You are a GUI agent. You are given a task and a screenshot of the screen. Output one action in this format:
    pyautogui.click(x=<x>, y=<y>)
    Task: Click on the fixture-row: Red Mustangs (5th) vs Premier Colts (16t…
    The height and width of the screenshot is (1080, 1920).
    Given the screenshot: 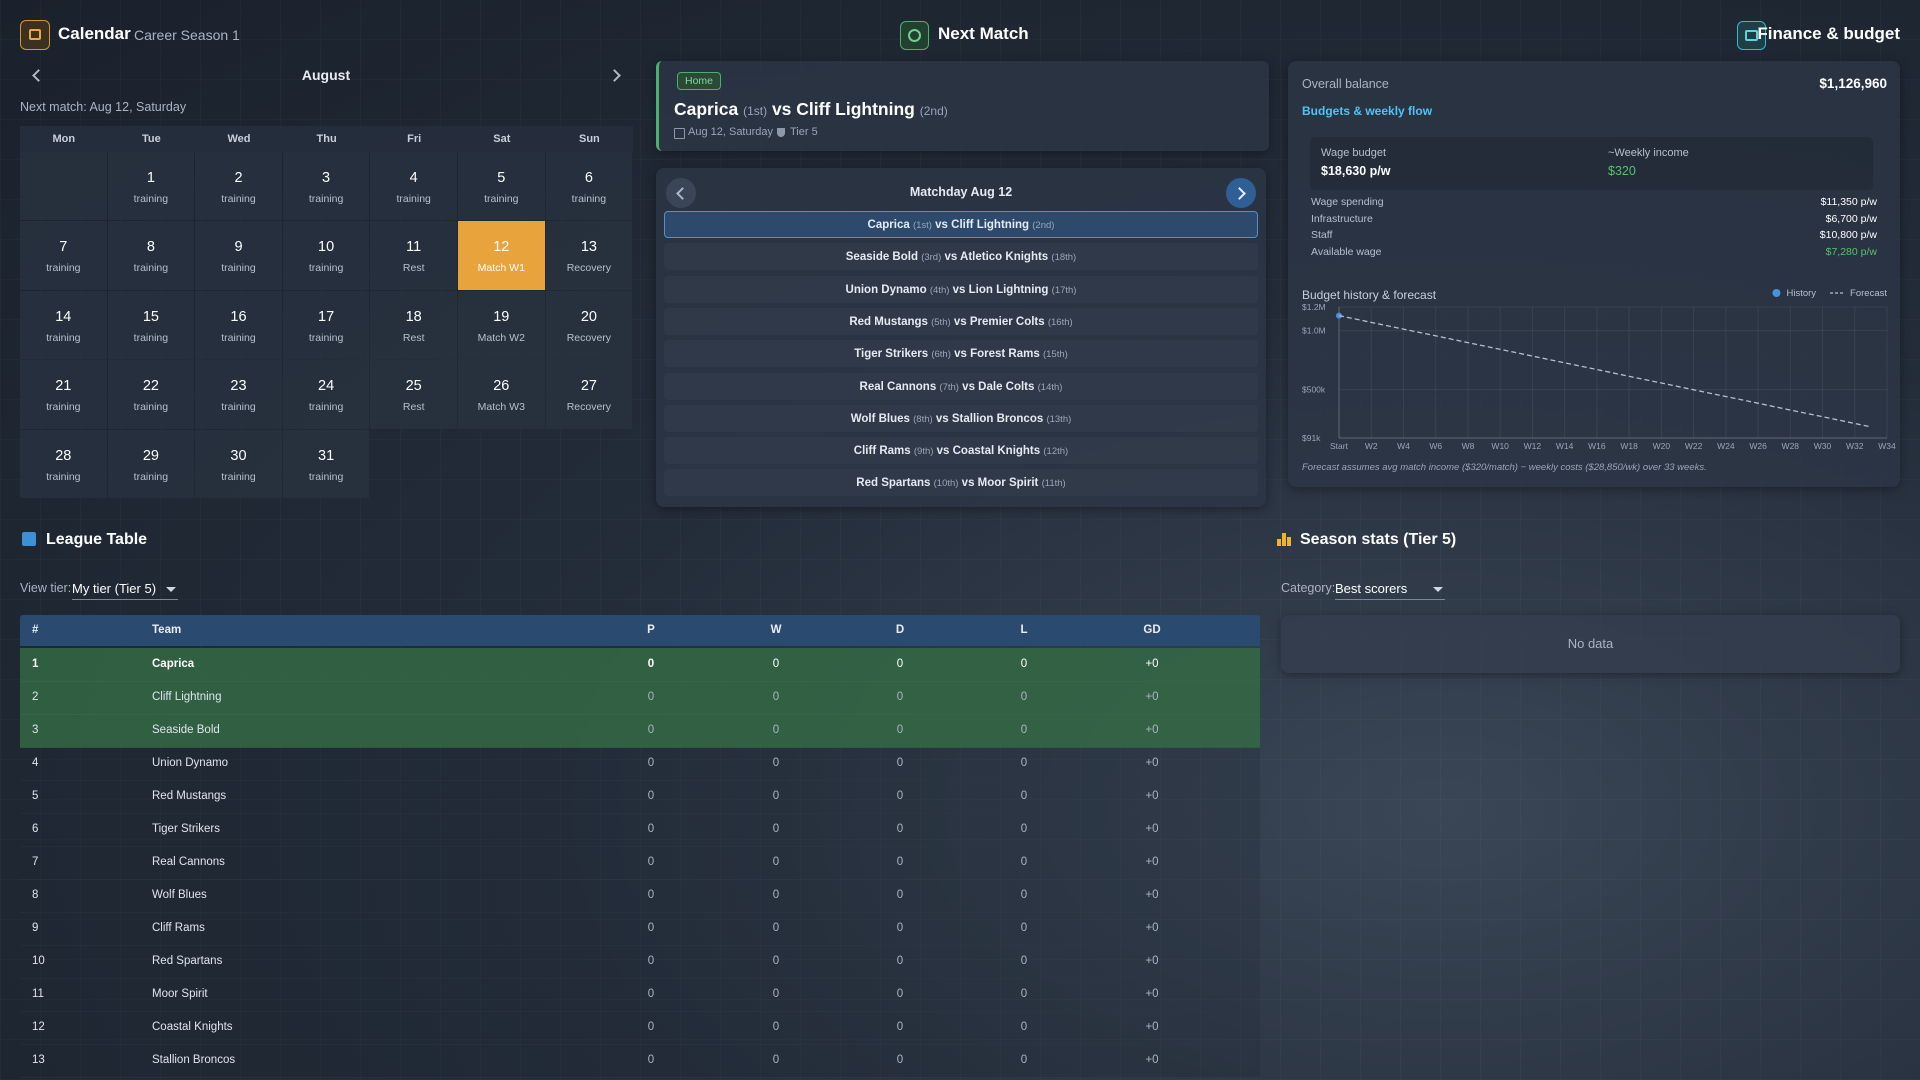 What is the action you would take?
    pyautogui.click(x=961, y=321)
    